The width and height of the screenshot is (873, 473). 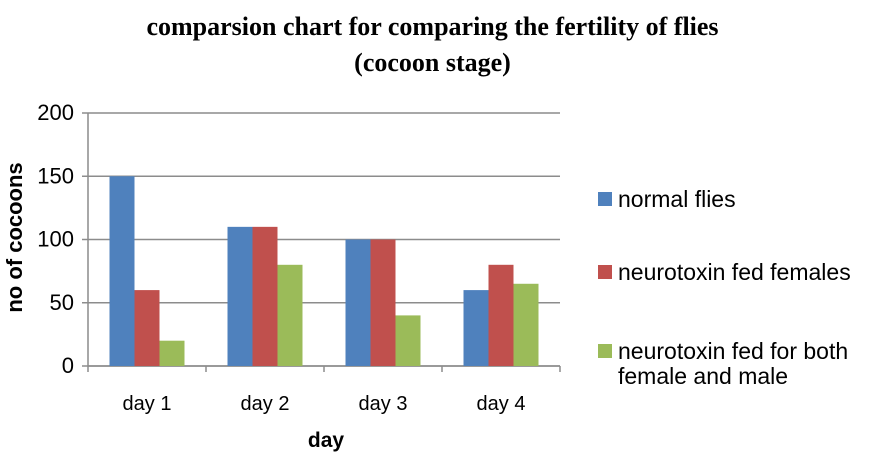 I want to click on x-tick-label: day 2, so click(x=265, y=404).